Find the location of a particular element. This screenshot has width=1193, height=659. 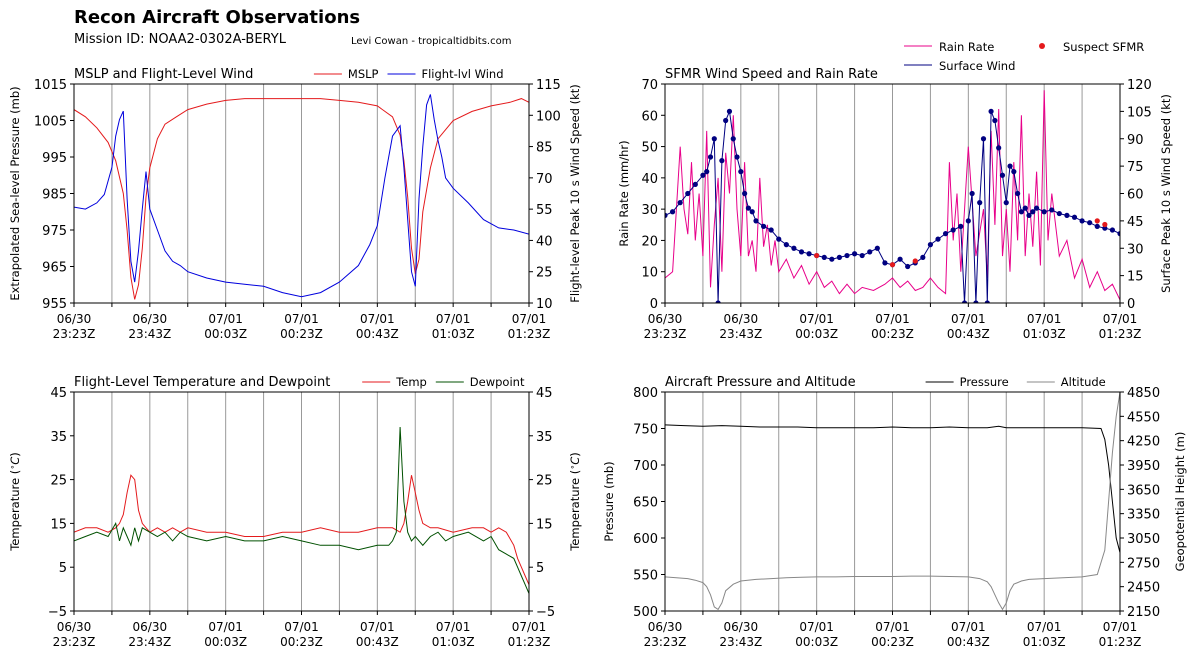

y-tick-label-right: 4550 is located at coordinates (1143, 417).